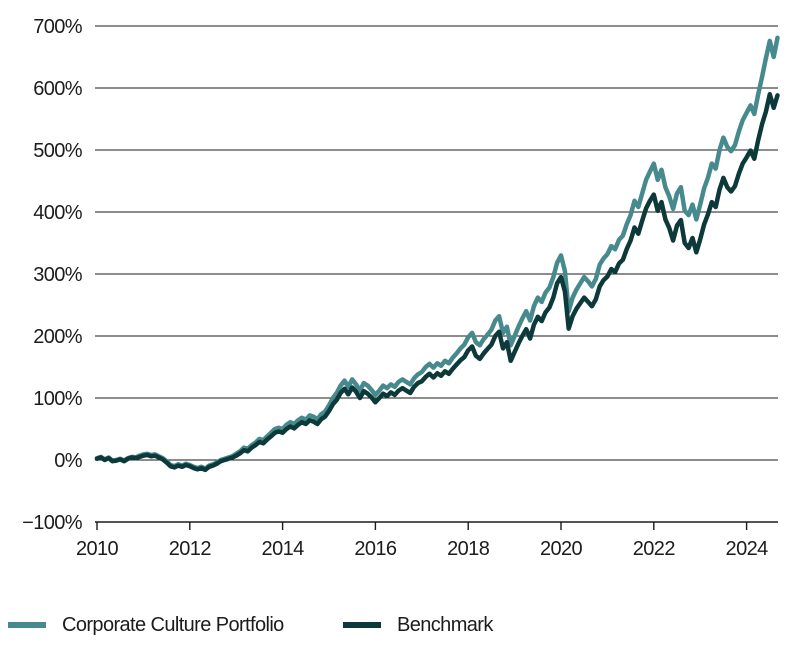 This screenshot has width=795, height=656. Describe the element at coordinates (58, 275) in the screenshot. I see `y-tick-label: 300%` at that location.